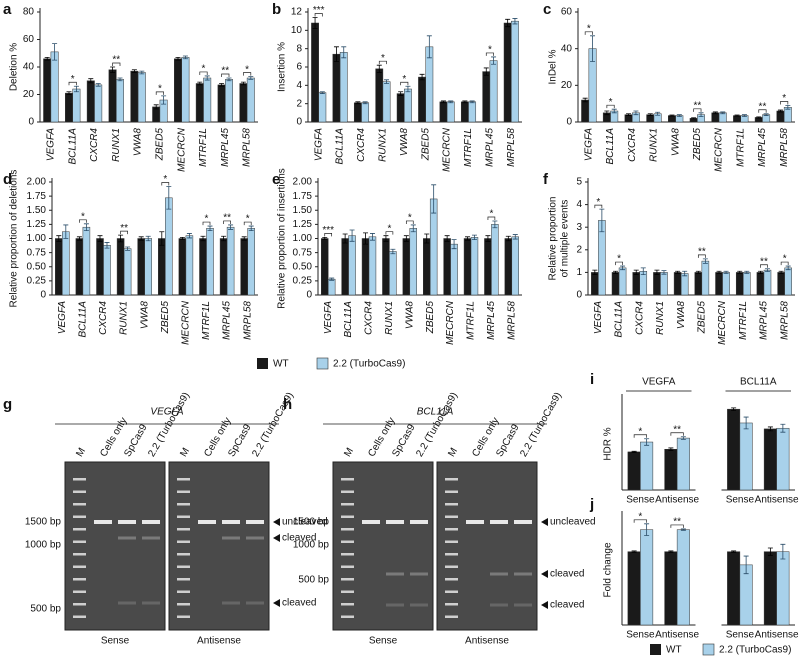 The image size is (799, 664). I want to click on band-arrow, so click(544, 574).